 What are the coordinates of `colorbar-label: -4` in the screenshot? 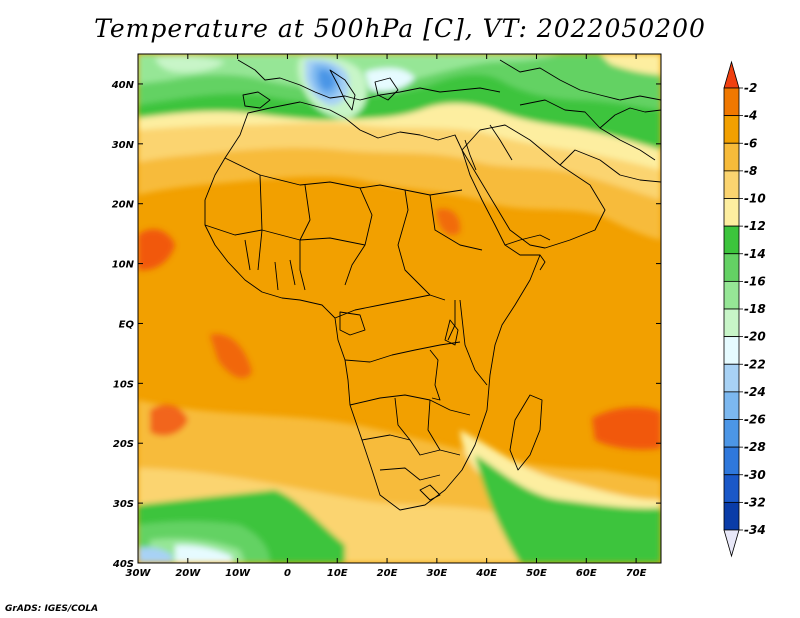 It's located at (750, 116).